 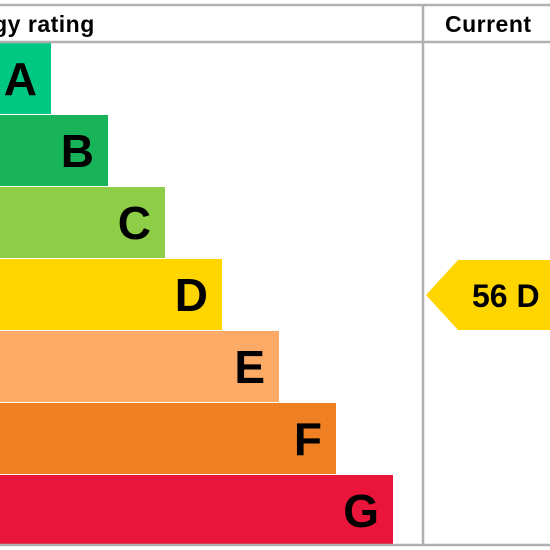 I want to click on band-bar-d, so click(x=111, y=294).